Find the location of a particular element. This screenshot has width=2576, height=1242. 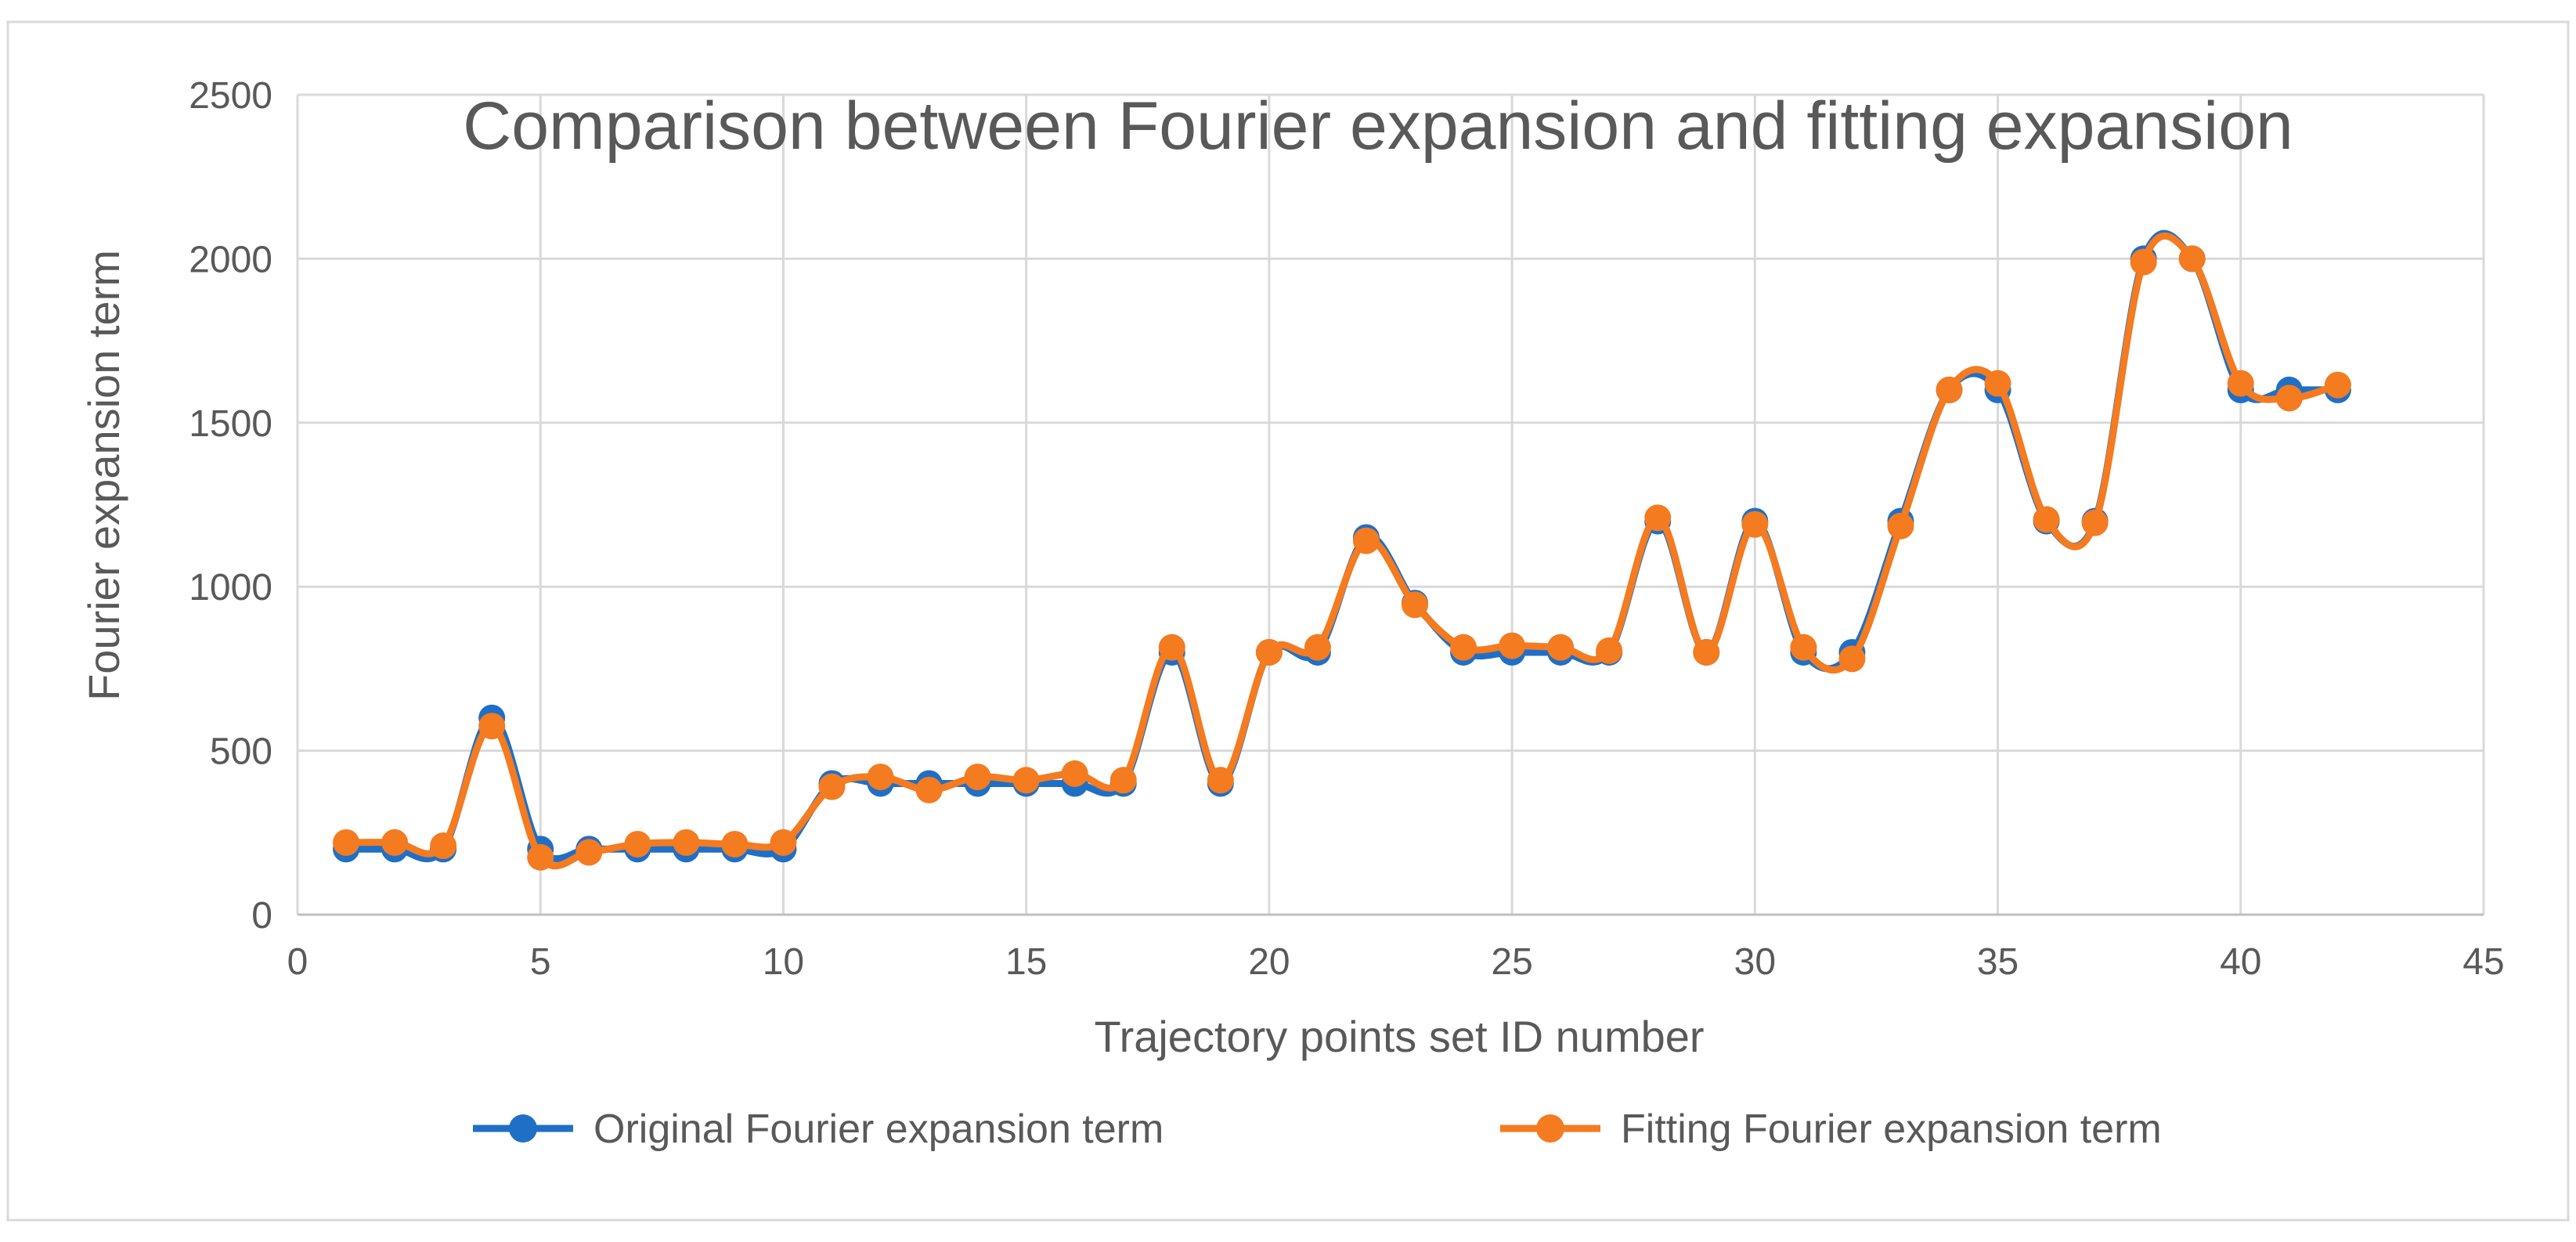

x-tick-label: 5 is located at coordinates (540, 962).